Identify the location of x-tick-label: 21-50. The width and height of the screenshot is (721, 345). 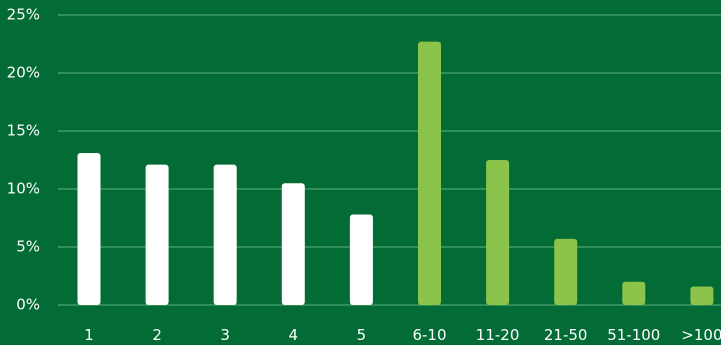
(566, 335).